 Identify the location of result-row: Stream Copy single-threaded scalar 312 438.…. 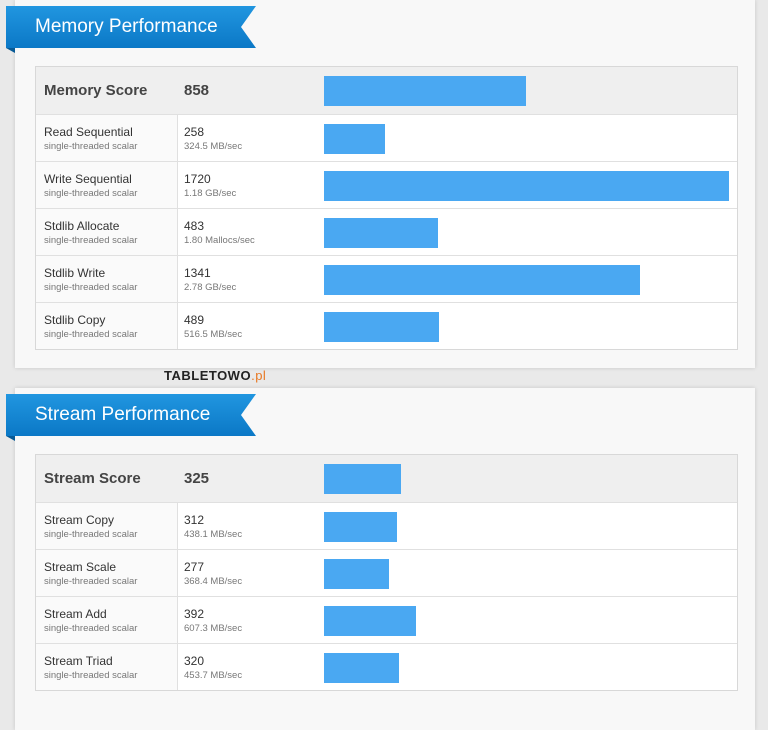
(386, 525).